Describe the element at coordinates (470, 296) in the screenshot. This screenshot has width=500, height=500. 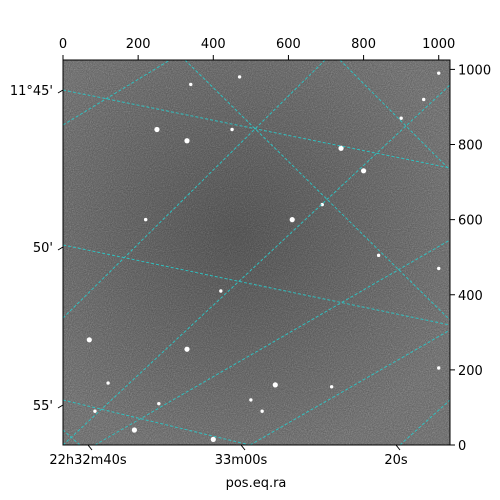
I see `right-tick-label-2: 400` at that location.